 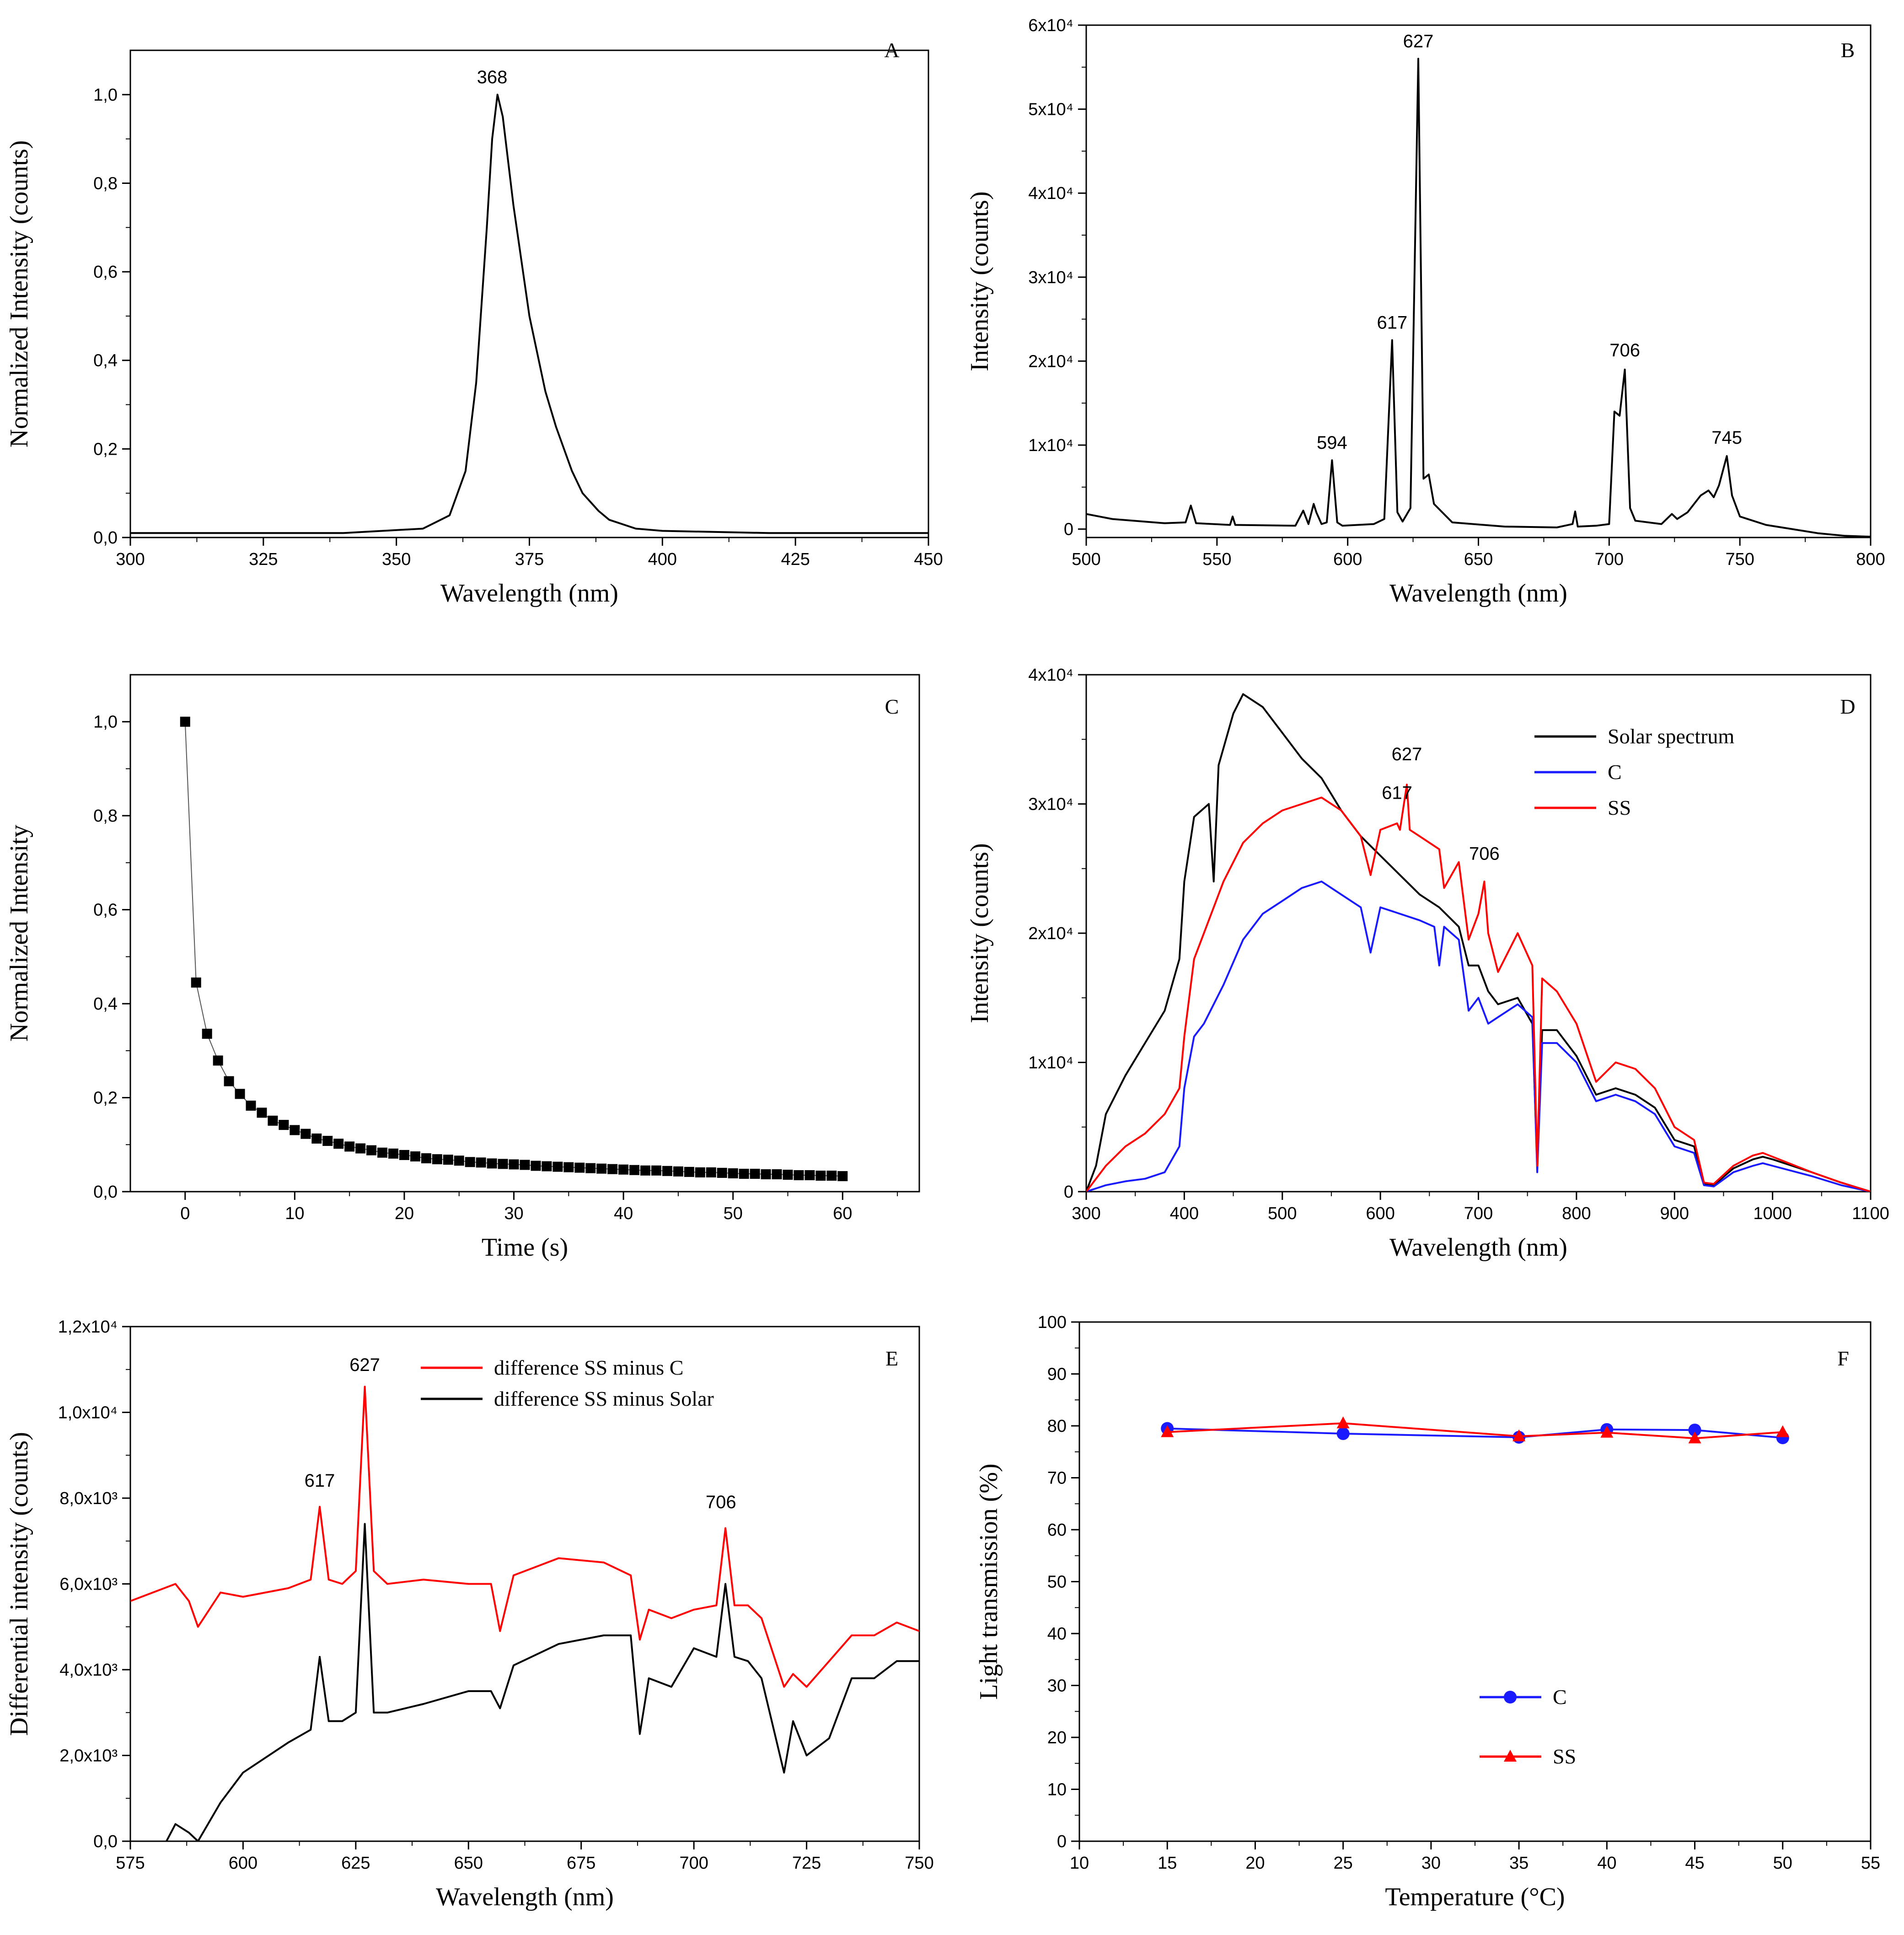 I want to click on panel-letter: D, so click(x=1847, y=706).